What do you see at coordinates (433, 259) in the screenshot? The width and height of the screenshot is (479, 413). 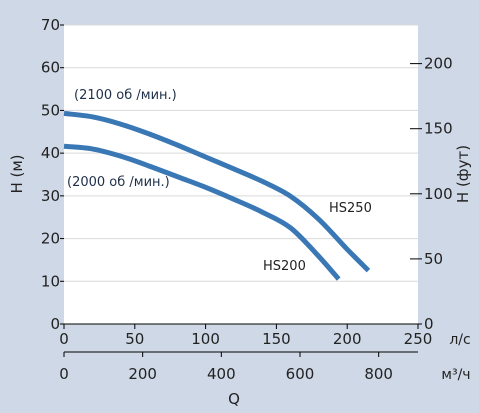 I see `y-right-tick-label: 50` at bounding box center [433, 259].